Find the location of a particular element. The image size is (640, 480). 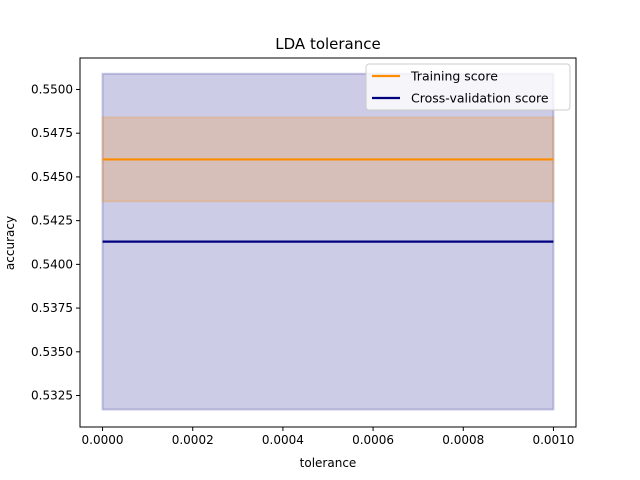

x-tick-label: 0.0008 is located at coordinates (463, 440).